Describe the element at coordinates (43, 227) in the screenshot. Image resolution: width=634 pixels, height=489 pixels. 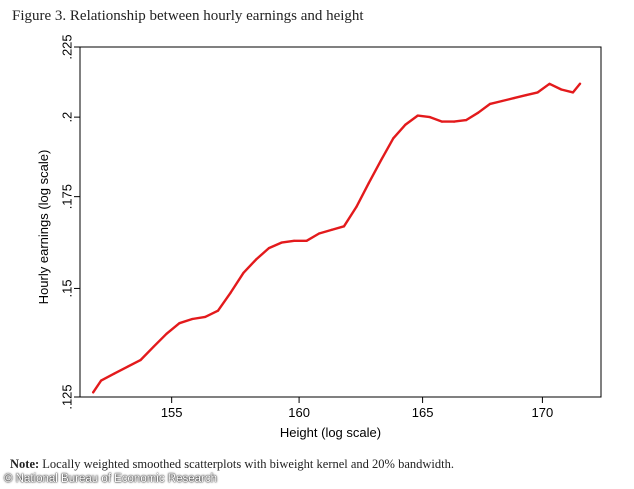
I see `y-axis-title: Hourly earnings (log scale)` at that location.